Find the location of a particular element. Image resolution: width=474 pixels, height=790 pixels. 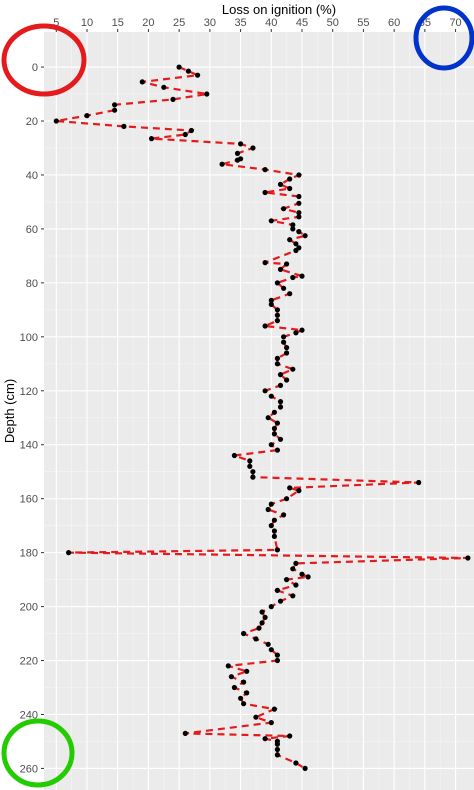

y-tick-label: 40 is located at coordinates (32, 176).